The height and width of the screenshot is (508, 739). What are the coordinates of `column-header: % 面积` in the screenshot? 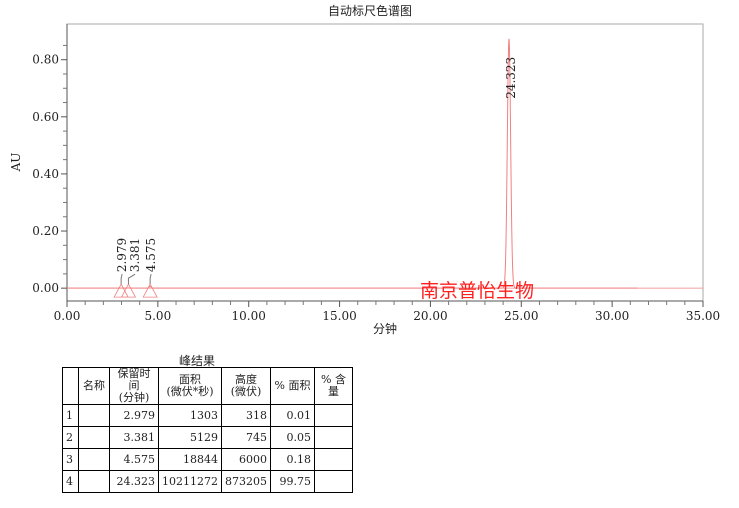 It's located at (292, 386).